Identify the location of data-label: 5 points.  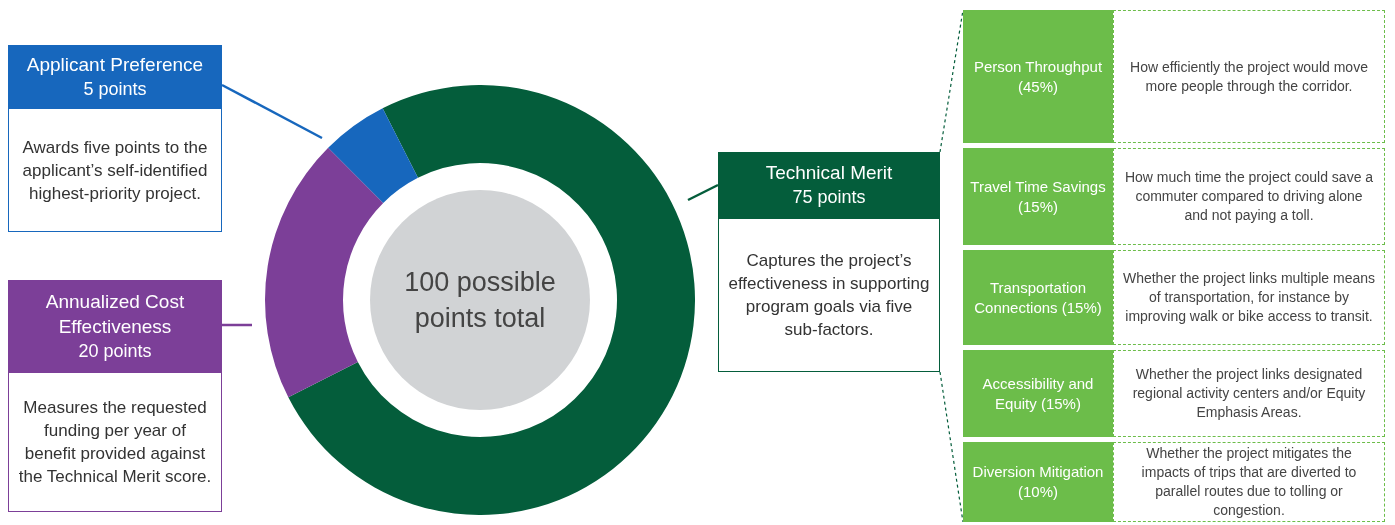
(115, 89).